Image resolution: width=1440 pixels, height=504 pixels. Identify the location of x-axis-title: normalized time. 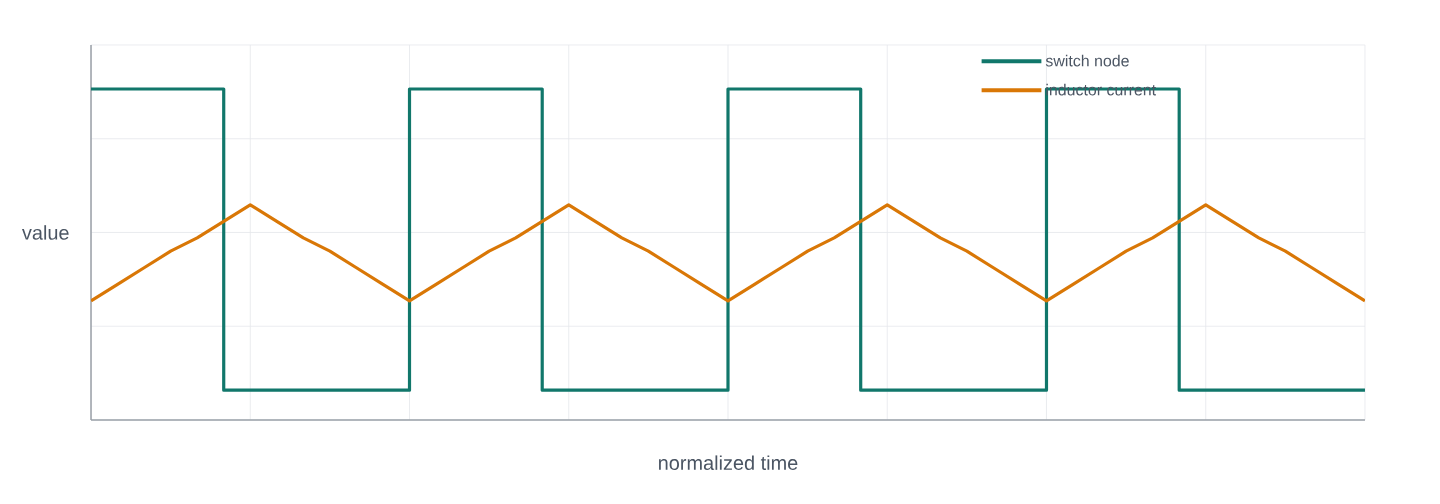
(728, 463).